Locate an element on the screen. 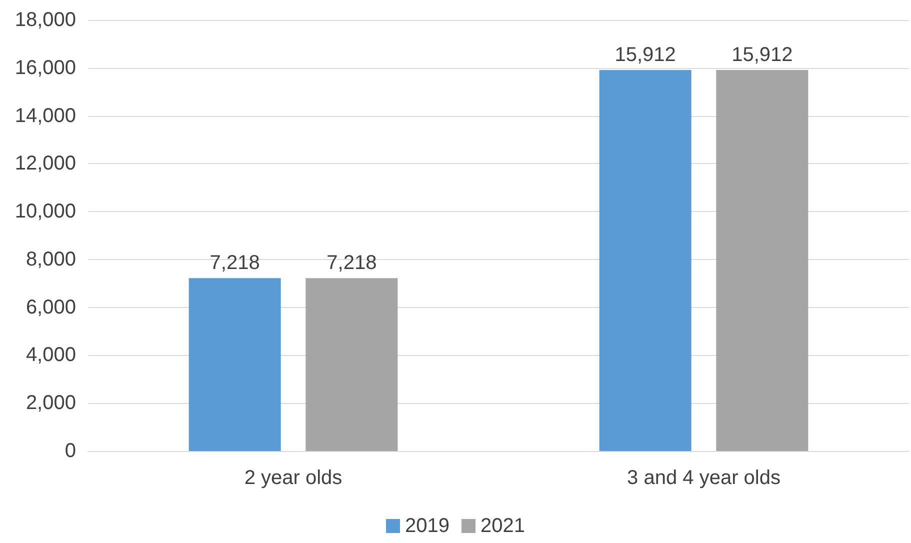  y-tick-label: 4,000 is located at coordinates (51, 355).